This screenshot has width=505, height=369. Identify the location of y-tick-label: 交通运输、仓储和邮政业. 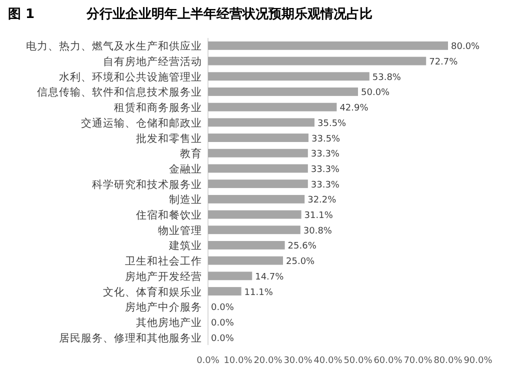
(141, 123).